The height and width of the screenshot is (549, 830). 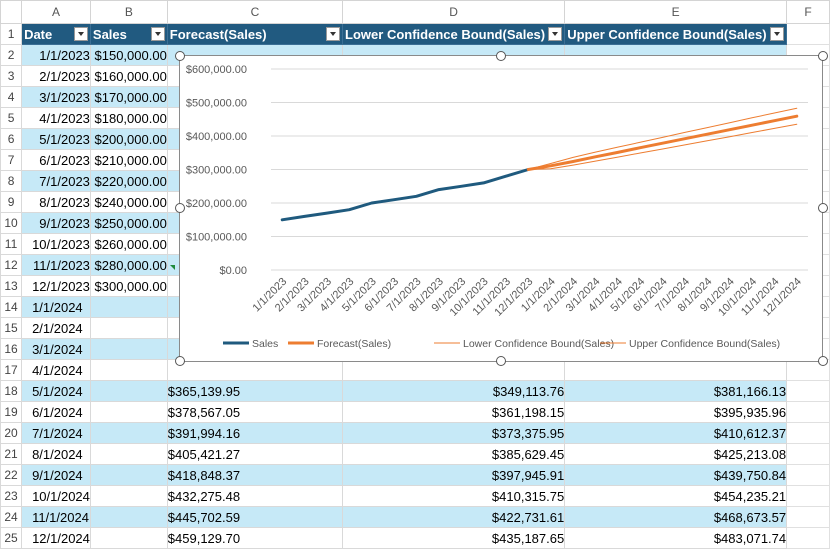 I want to click on header-lower-bound: Lower Confidence Bound(Sales), so click(x=454, y=34).